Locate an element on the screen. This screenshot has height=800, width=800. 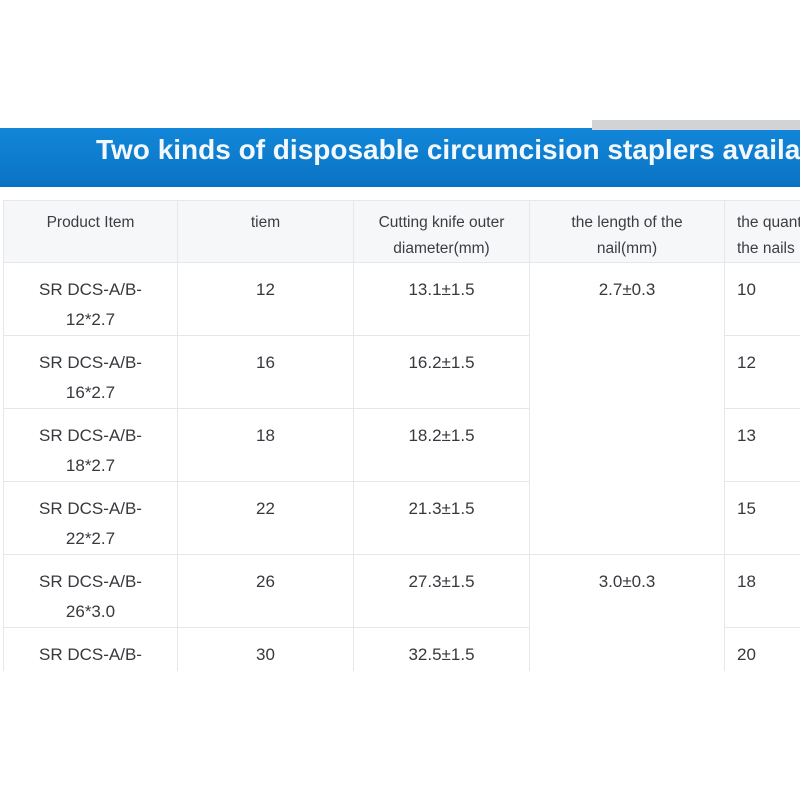
cell-knife-diameter: 18.2±1.5 is located at coordinates (441, 445).